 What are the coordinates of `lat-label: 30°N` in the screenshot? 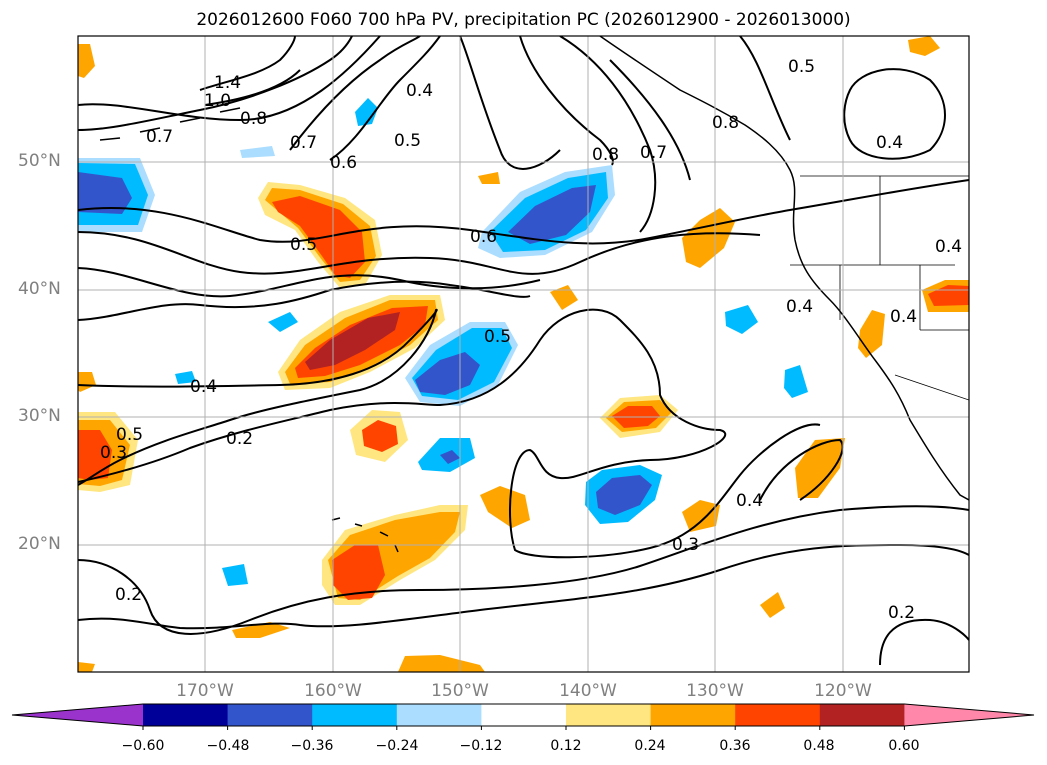 It's located at (39, 416).